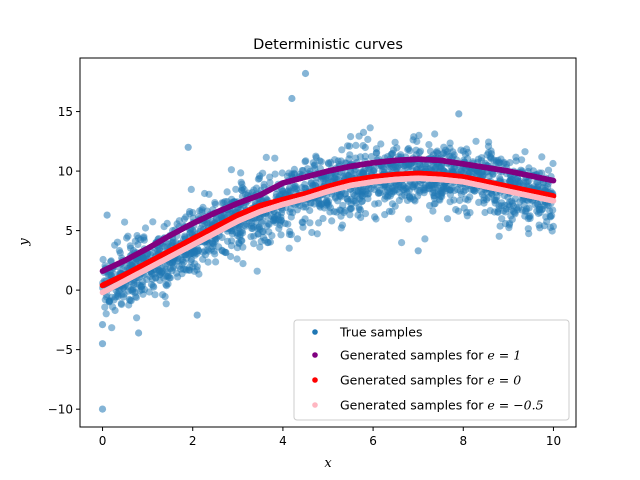  Describe the element at coordinates (504, 355) in the screenshot. I see `legend-label-e1-math: e = 1` at that location.